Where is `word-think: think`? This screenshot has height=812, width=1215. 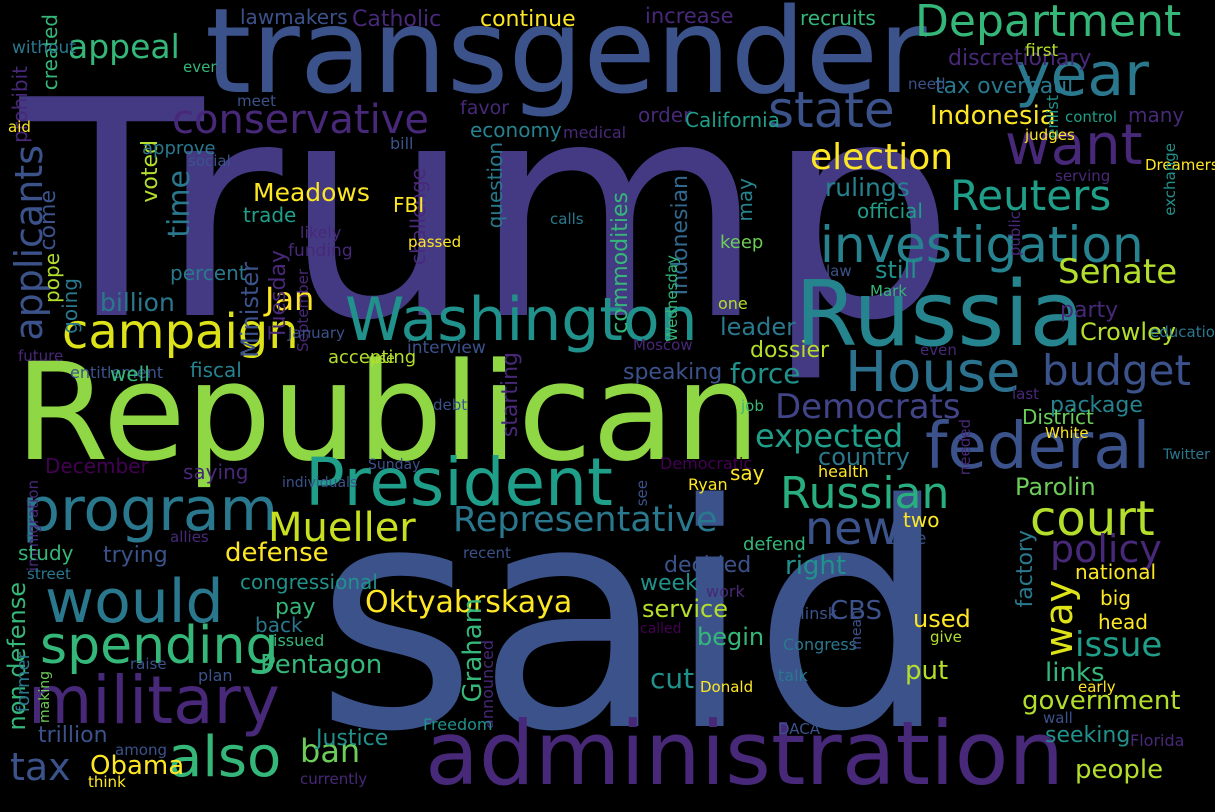 word-think: think is located at coordinates (107, 782).